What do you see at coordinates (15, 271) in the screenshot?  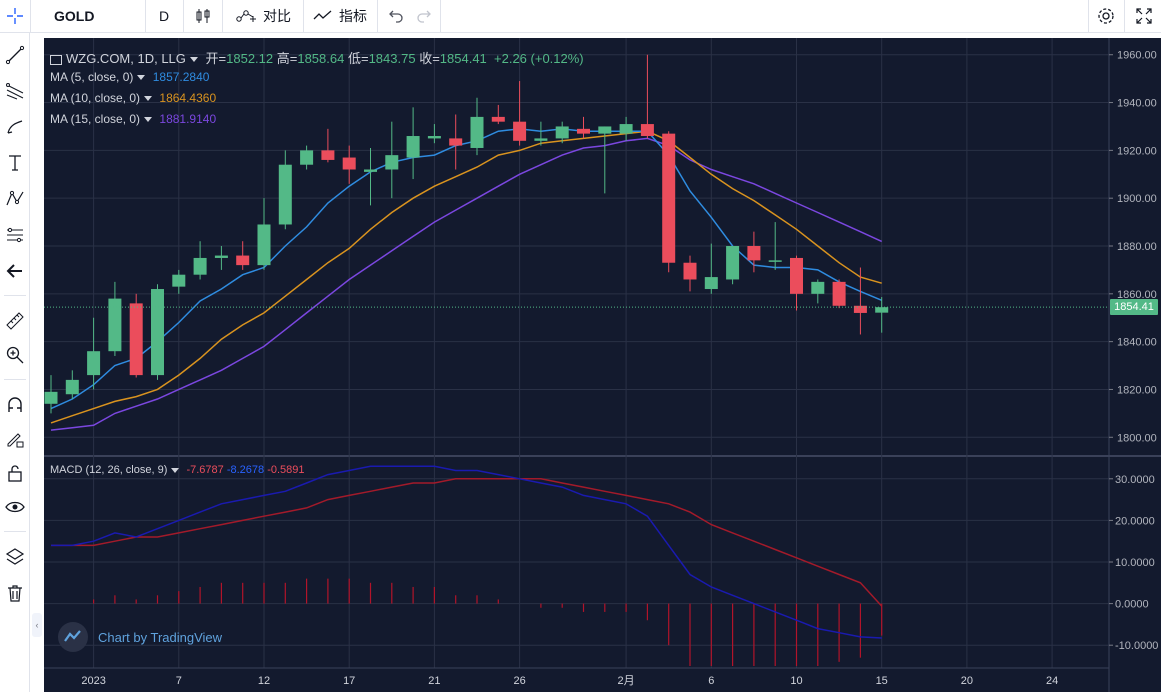 I see `back-tool` at bounding box center [15, 271].